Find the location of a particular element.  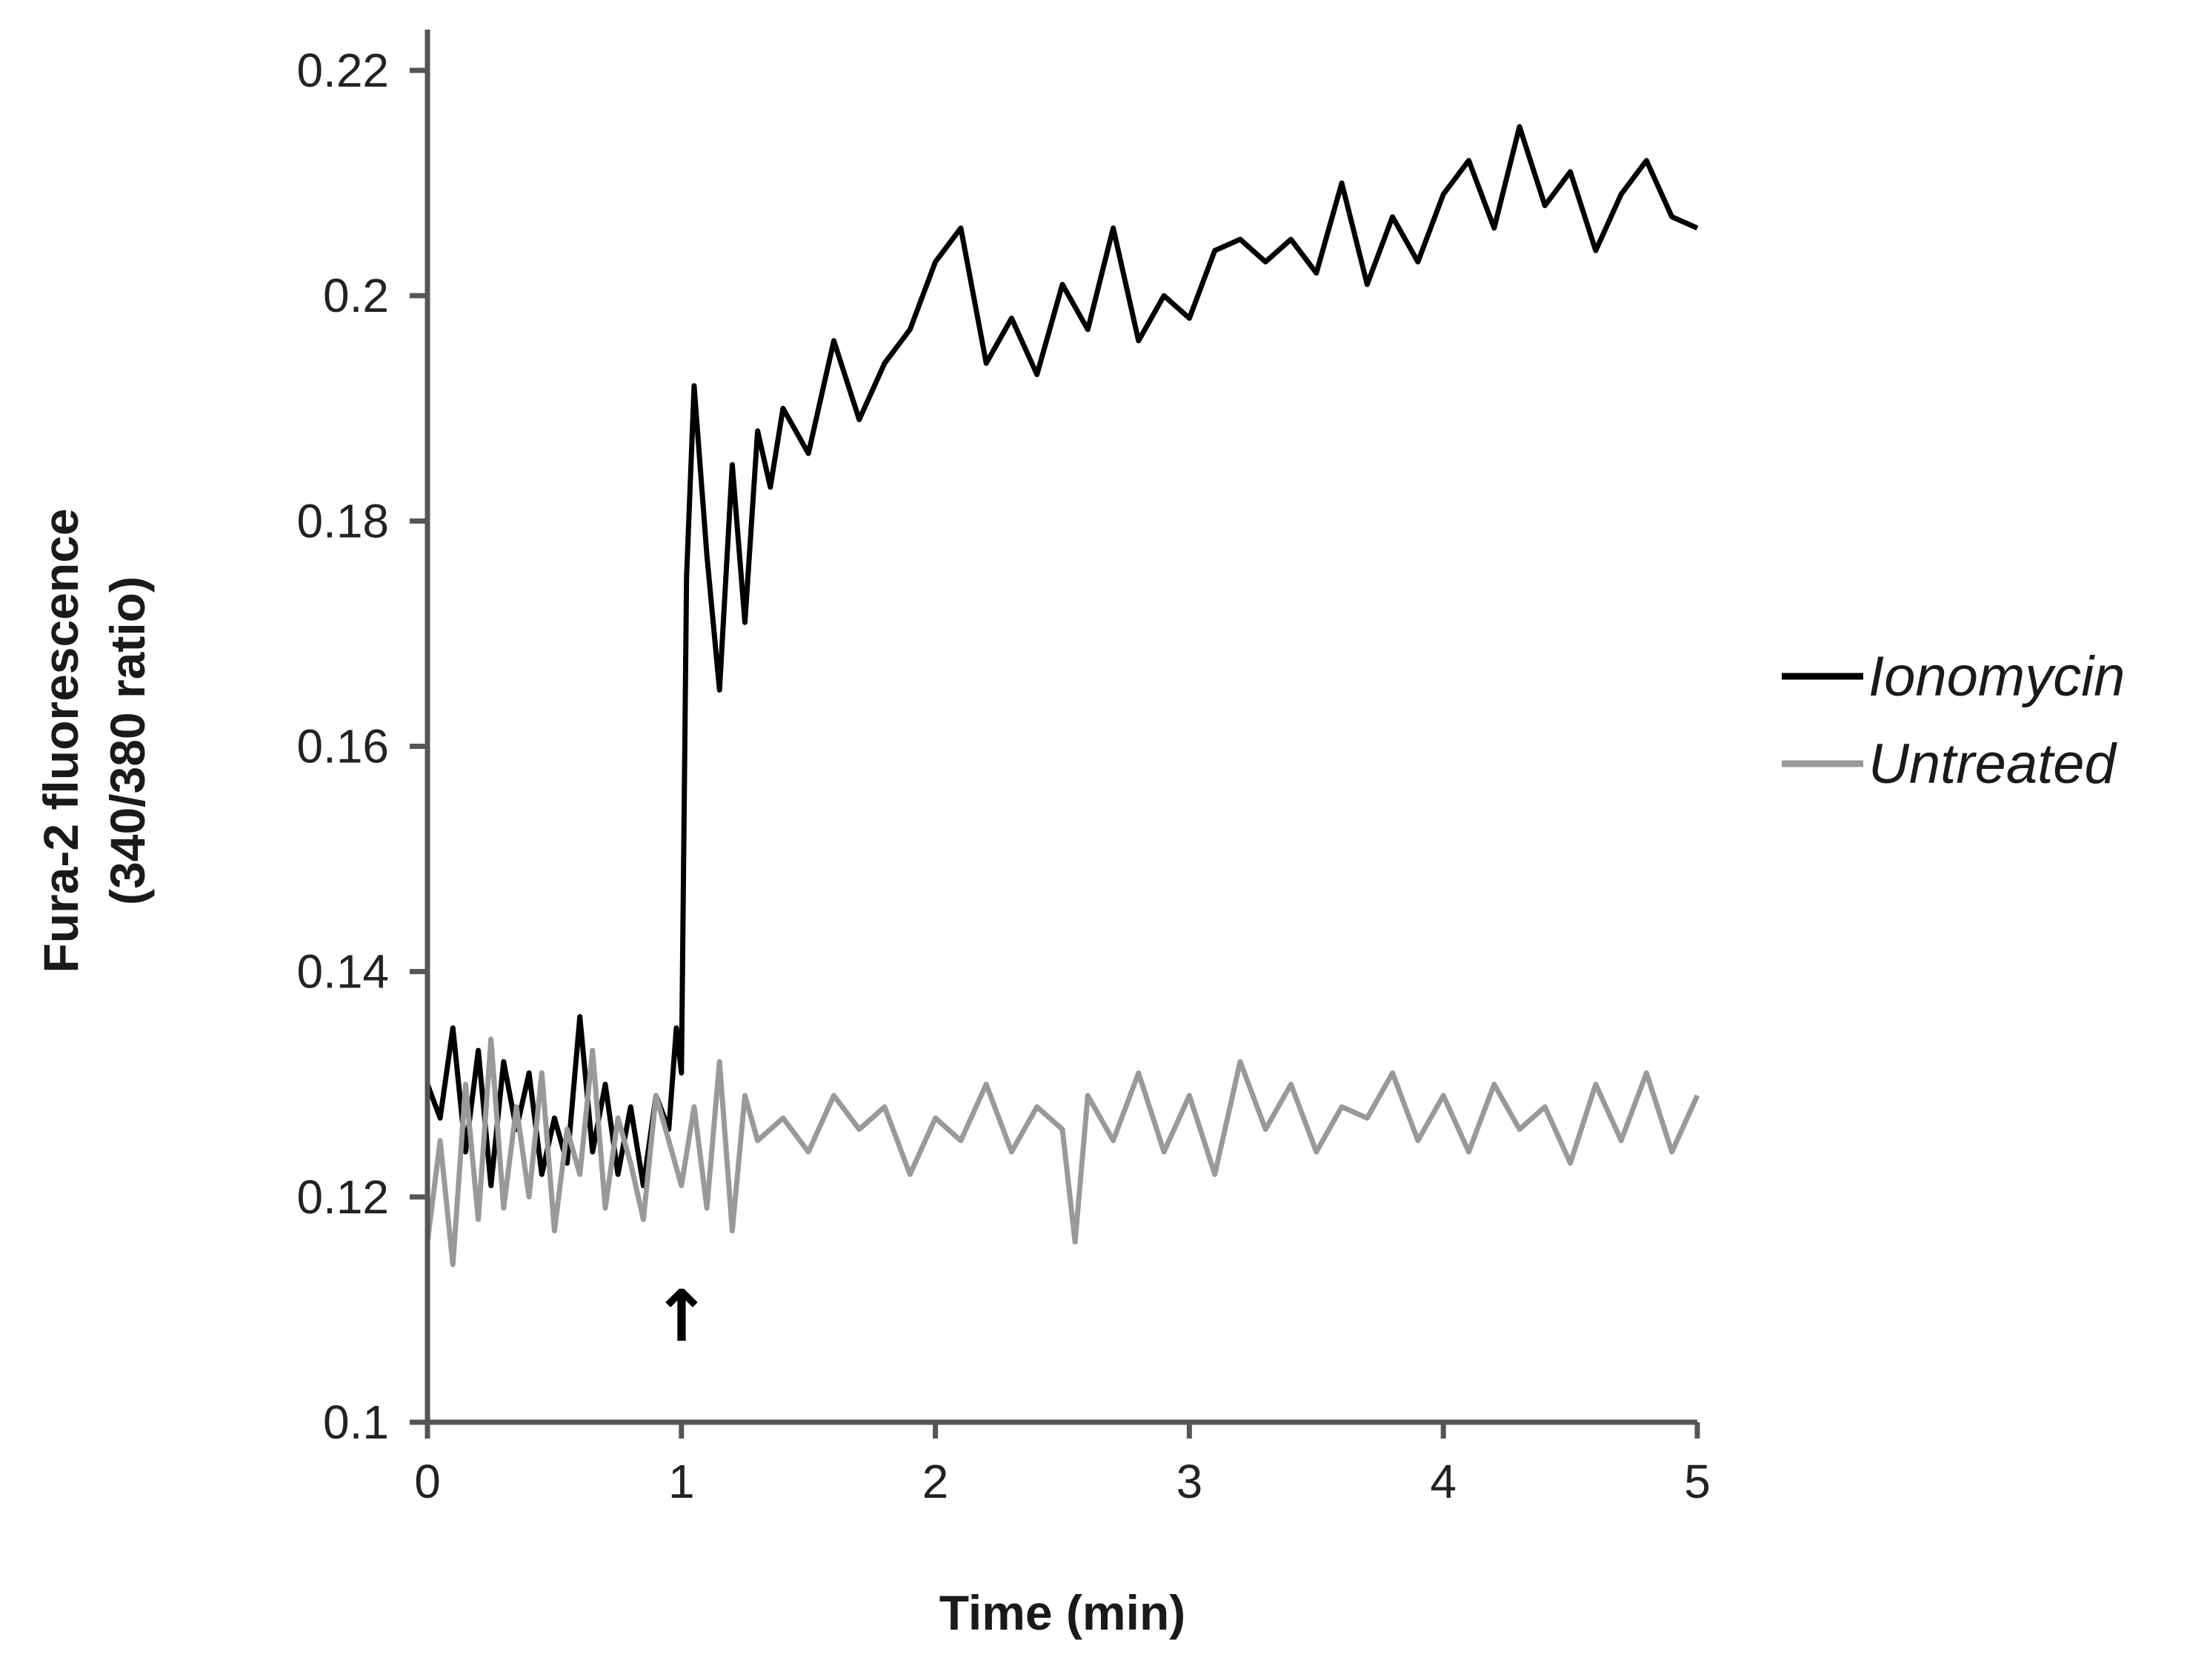

y-axis-title-line2: (340/380 ratio) is located at coordinates (127, 740).